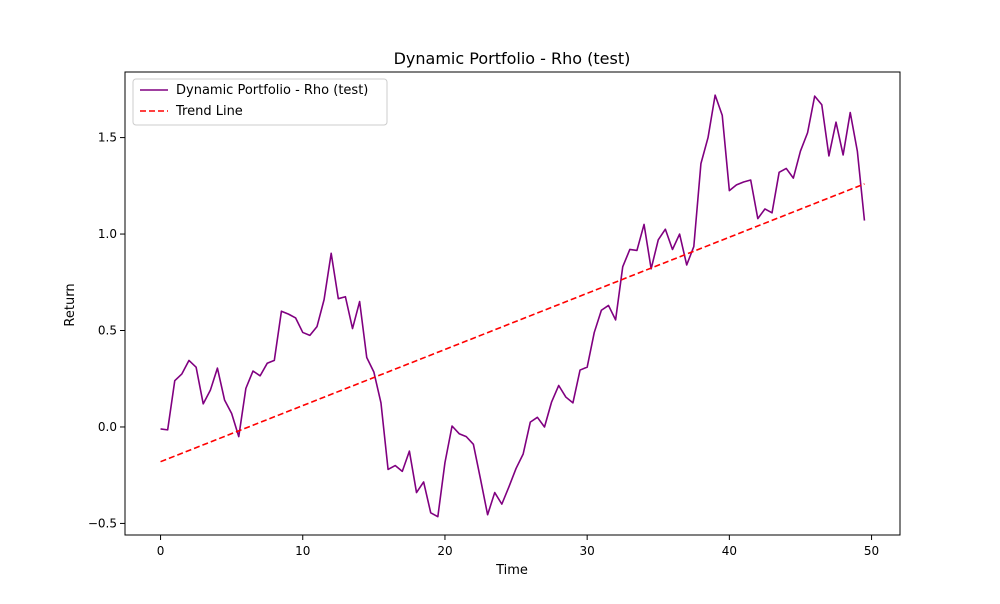 This screenshot has width=1000, height=604. What do you see at coordinates (272, 90) in the screenshot?
I see `legend-label: Dynamic Portfolio - Rho (test)` at bounding box center [272, 90].